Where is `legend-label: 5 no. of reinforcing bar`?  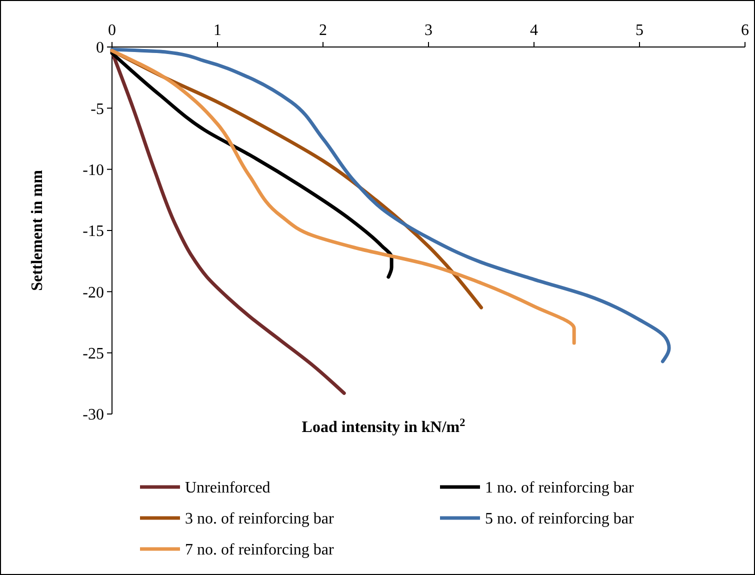
legend-label: 5 no. of reinforcing bar is located at coordinates (560, 519).